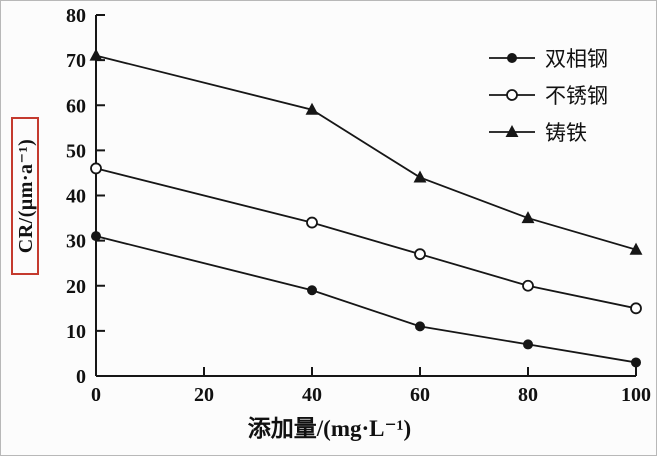 Image resolution: width=657 pixels, height=456 pixels. I want to click on legend-label: 双相钢, so click(576, 59).